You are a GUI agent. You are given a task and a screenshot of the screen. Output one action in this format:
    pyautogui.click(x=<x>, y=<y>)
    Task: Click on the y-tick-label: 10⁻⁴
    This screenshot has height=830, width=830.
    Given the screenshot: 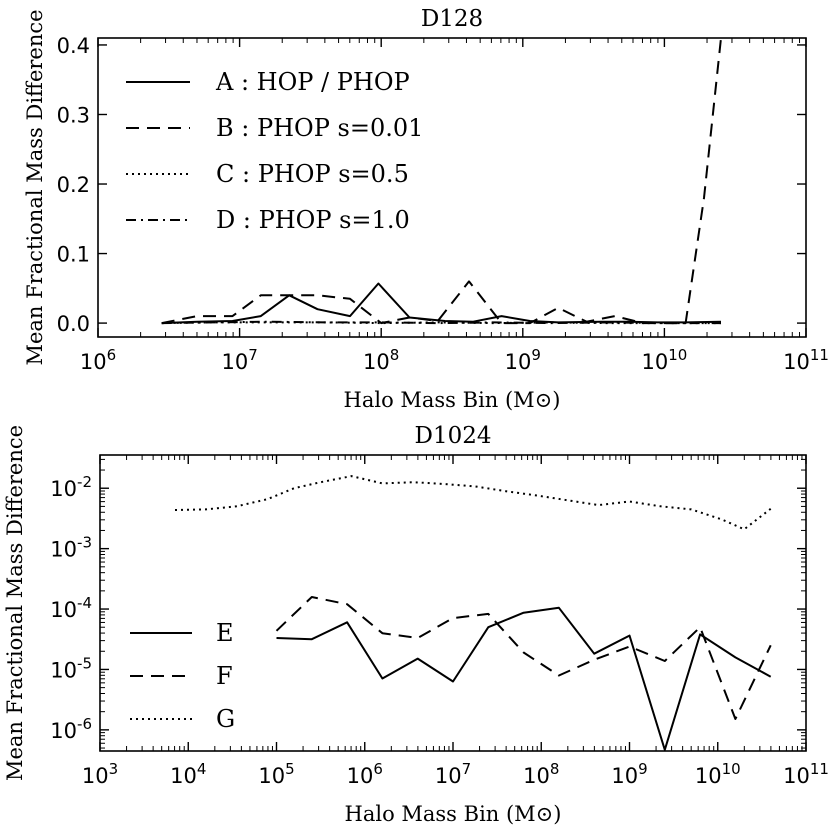 What is the action you would take?
    pyautogui.click(x=71, y=608)
    